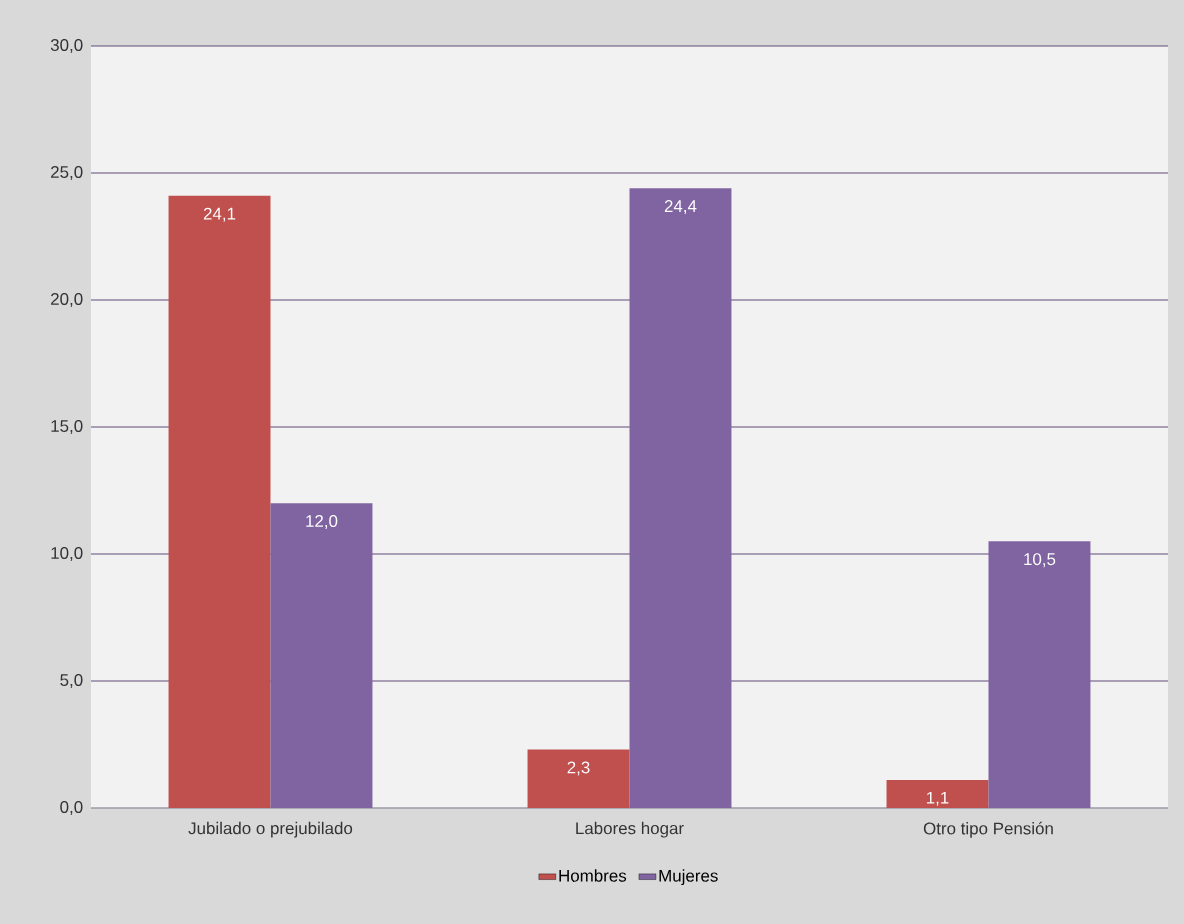  I want to click on legend-label: Mujeres, so click(688, 877).